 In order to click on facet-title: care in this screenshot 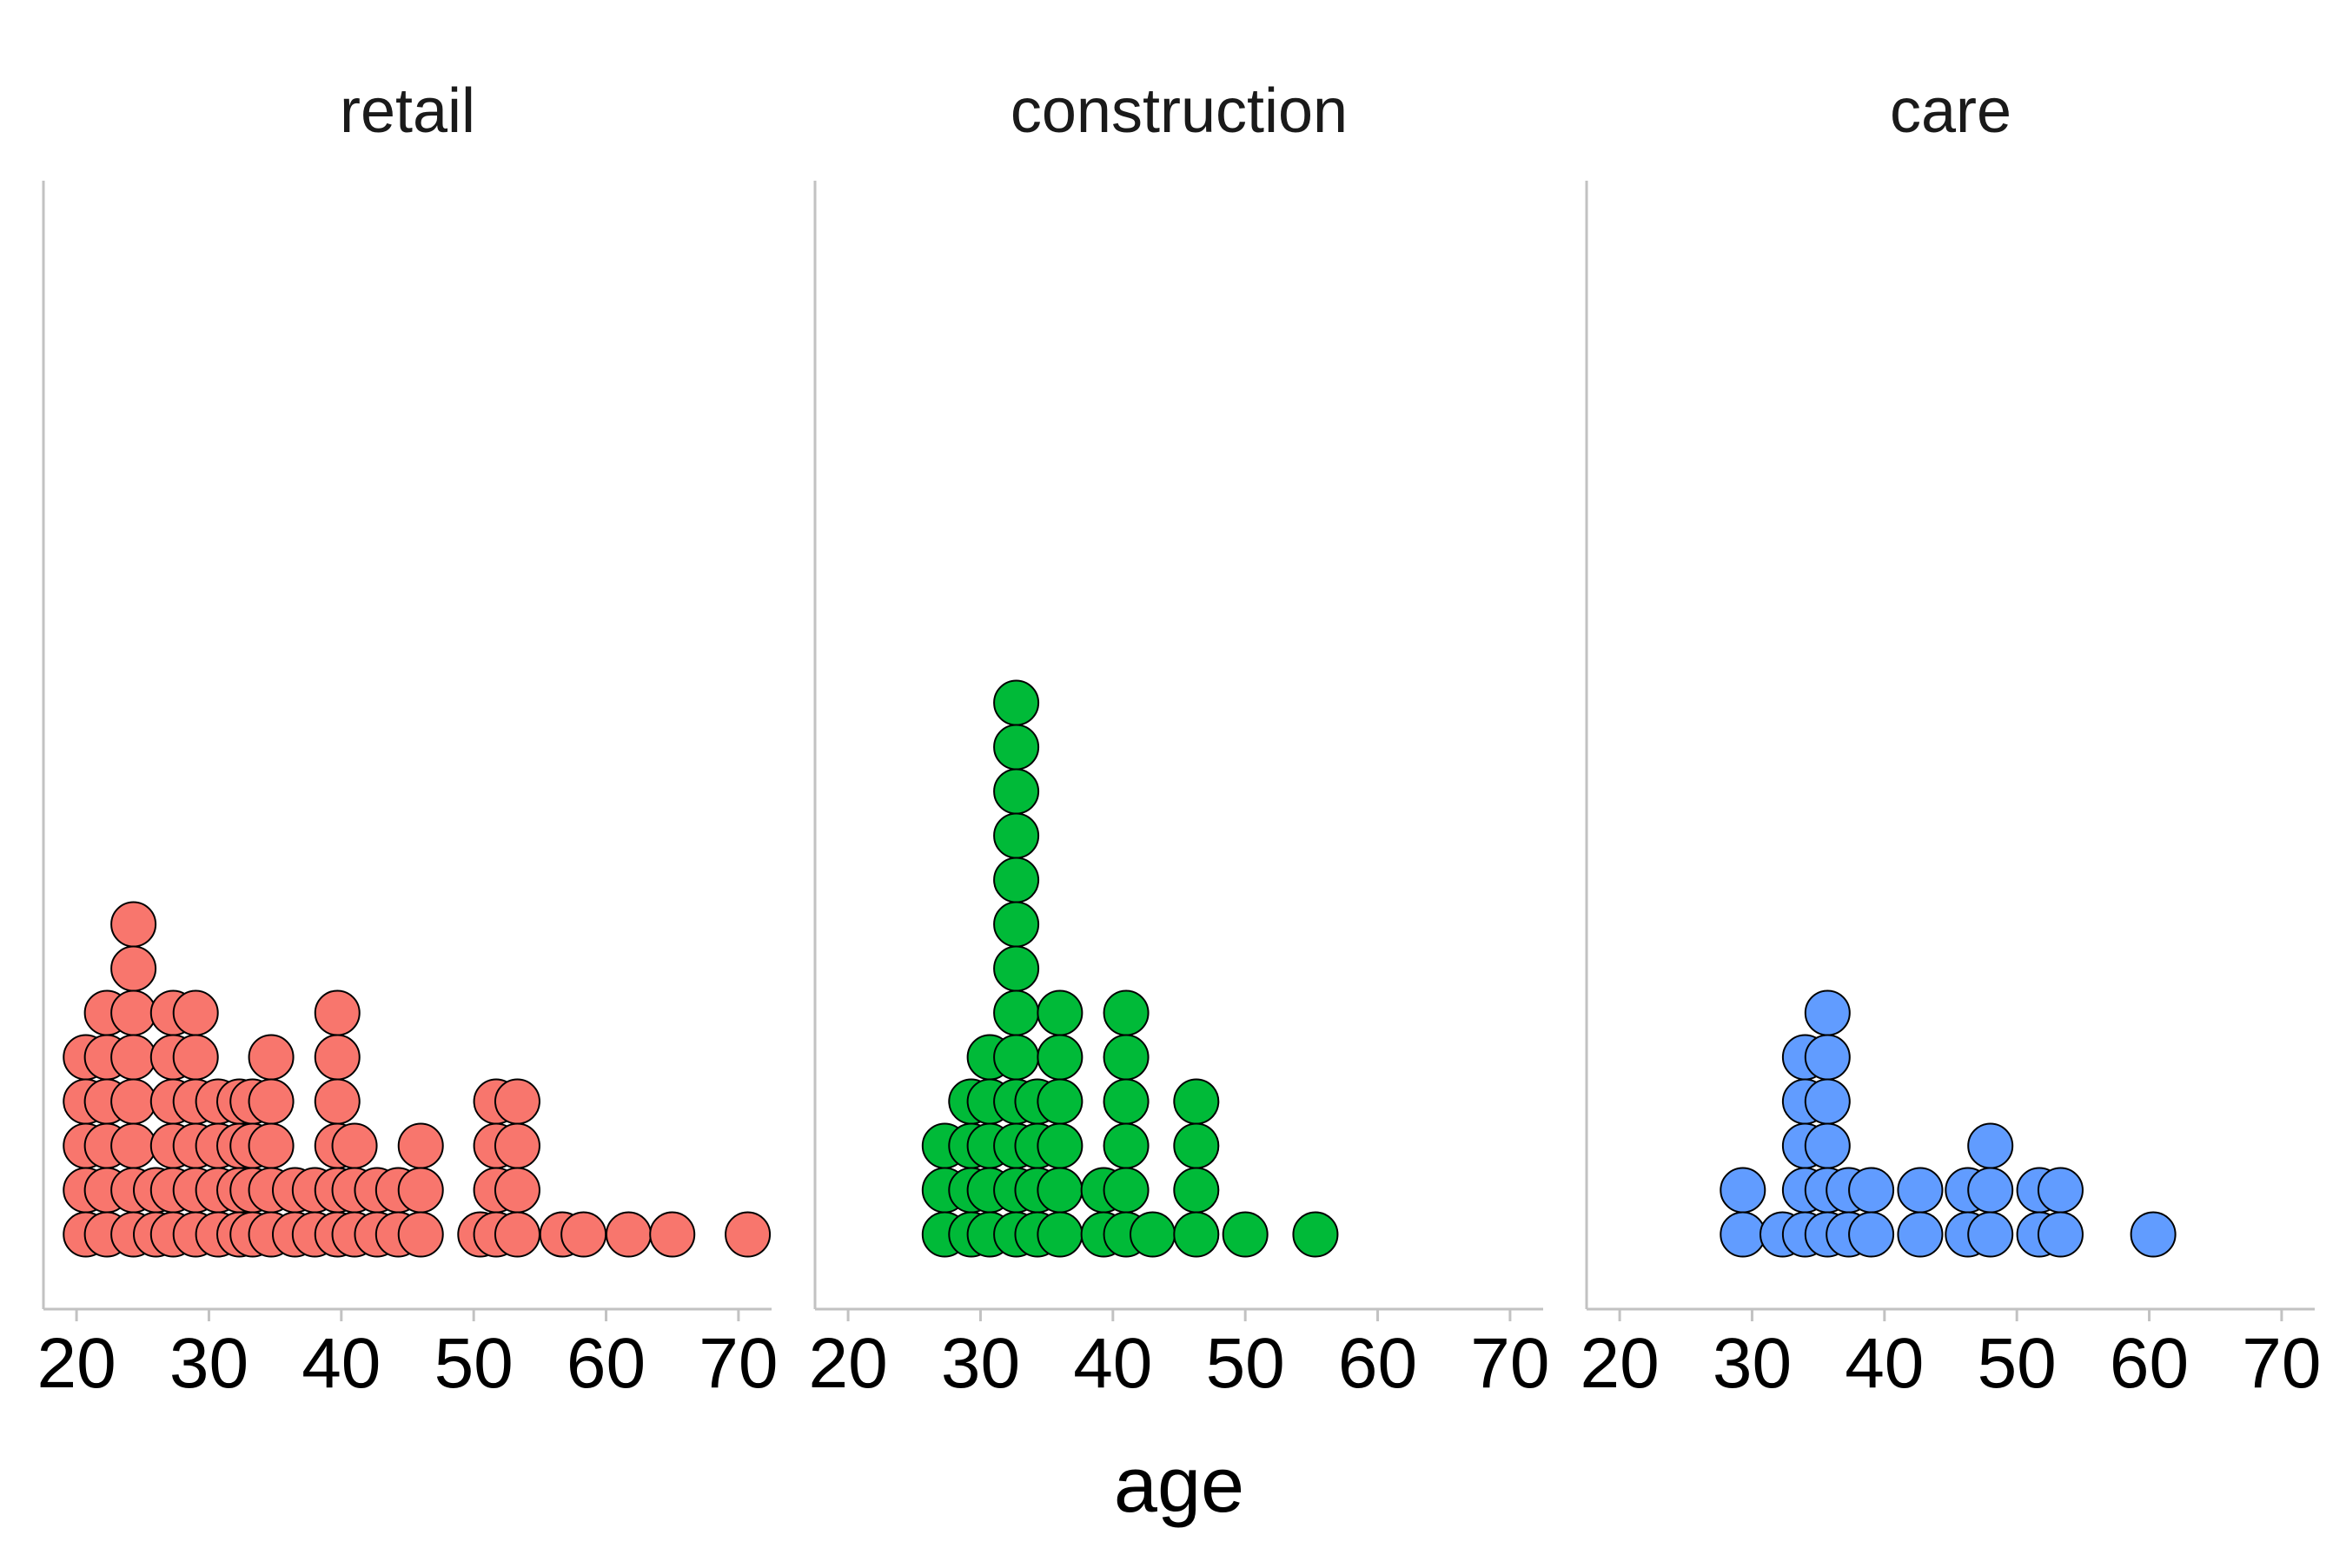, I will do `click(1951, 111)`.